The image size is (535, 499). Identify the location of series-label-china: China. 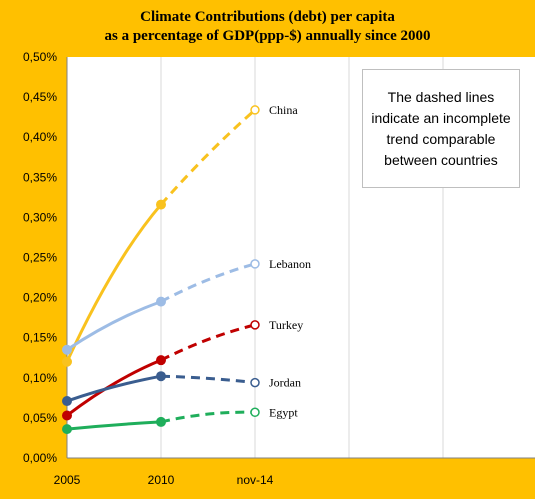
(283, 110).